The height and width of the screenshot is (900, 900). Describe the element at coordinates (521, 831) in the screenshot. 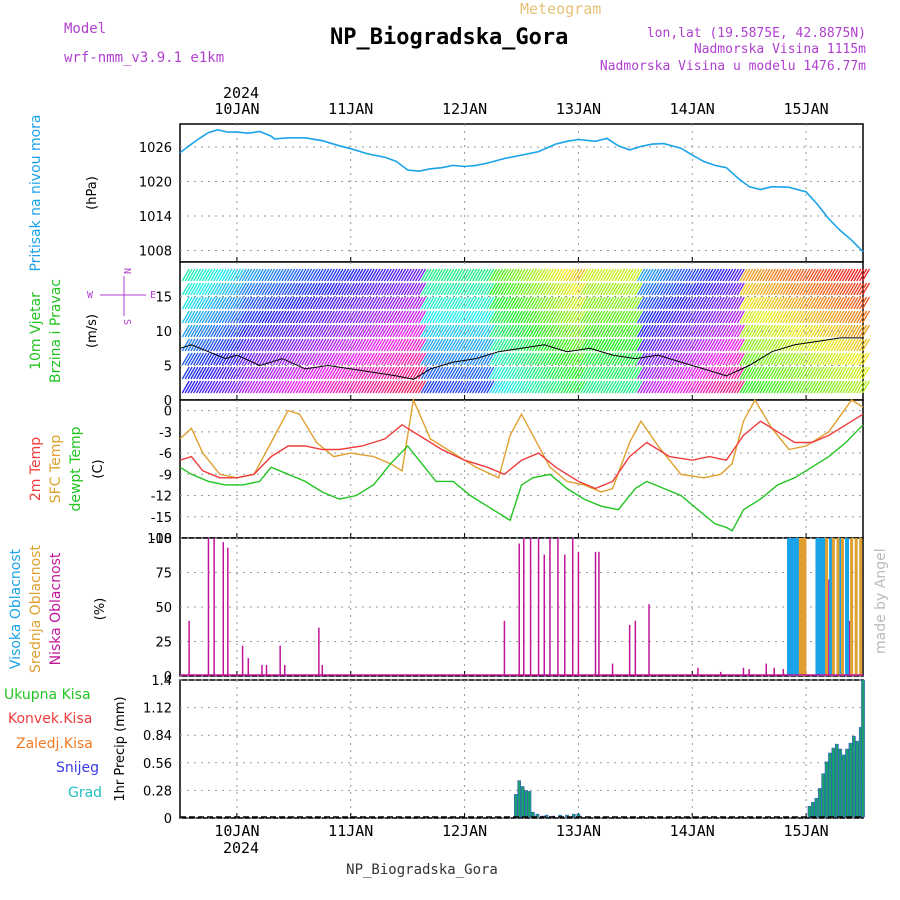

I see `day-labels-bottom: 10JAN 11JAN 12JAN 13JAN 14JAN 15JAN` at that location.